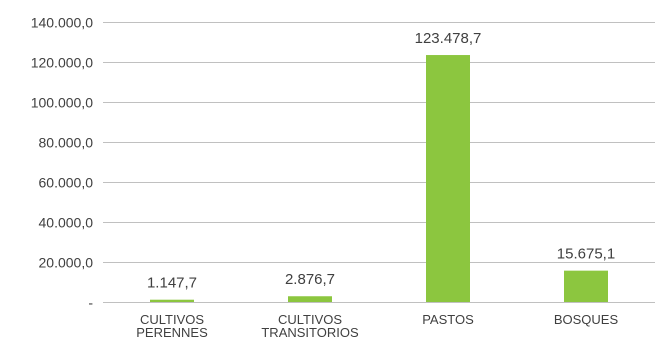 This screenshot has width=669, height=342. What do you see at coordinates (448, 38) in the screenshot?
I see `data-label: 123.478,7` at bounding box center [448, 38].